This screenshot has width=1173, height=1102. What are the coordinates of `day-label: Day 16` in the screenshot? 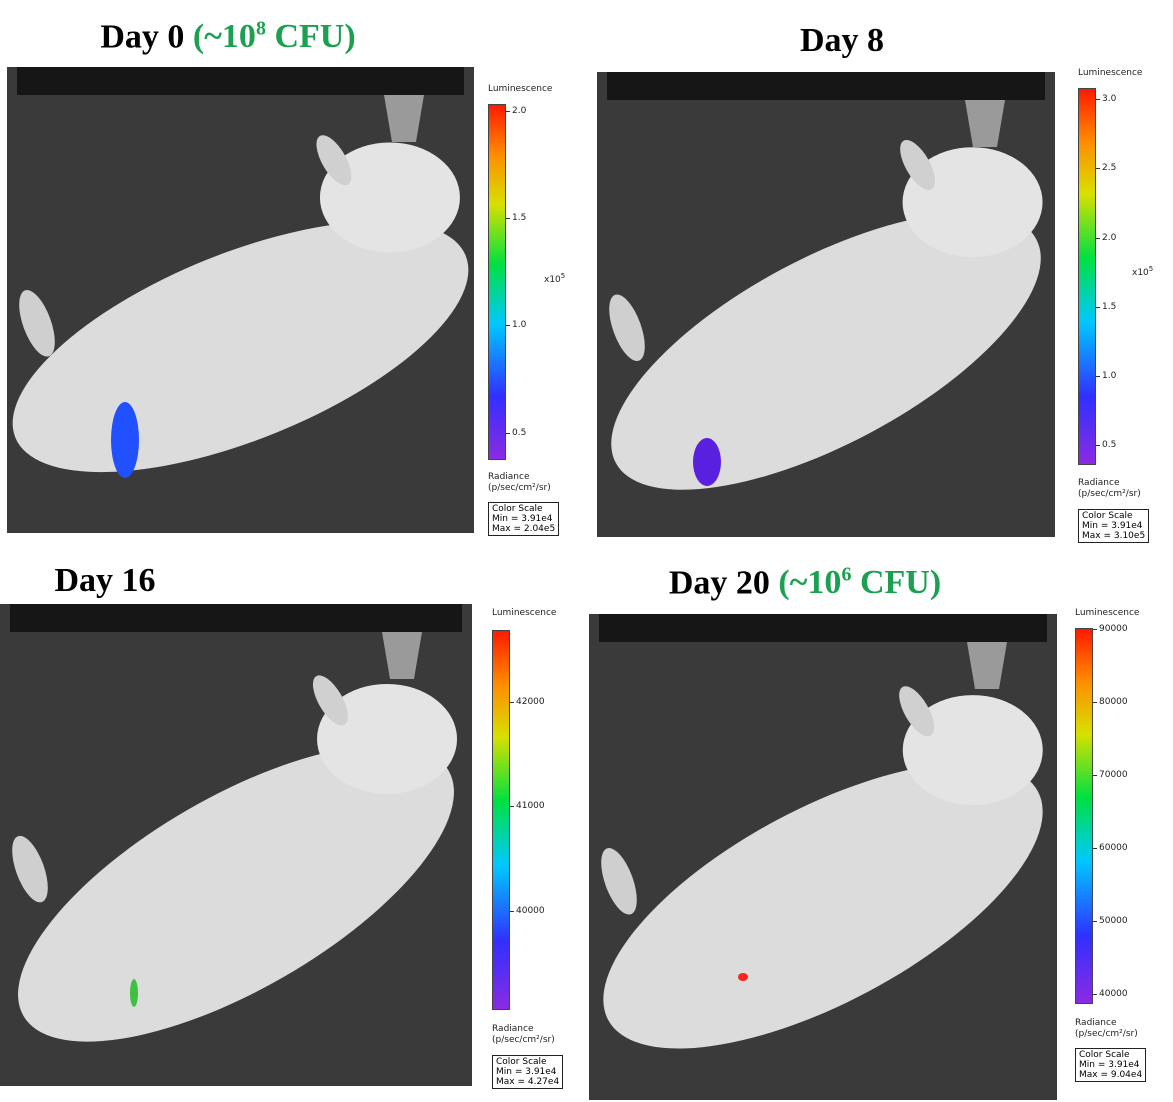 It's located at (105, 580).